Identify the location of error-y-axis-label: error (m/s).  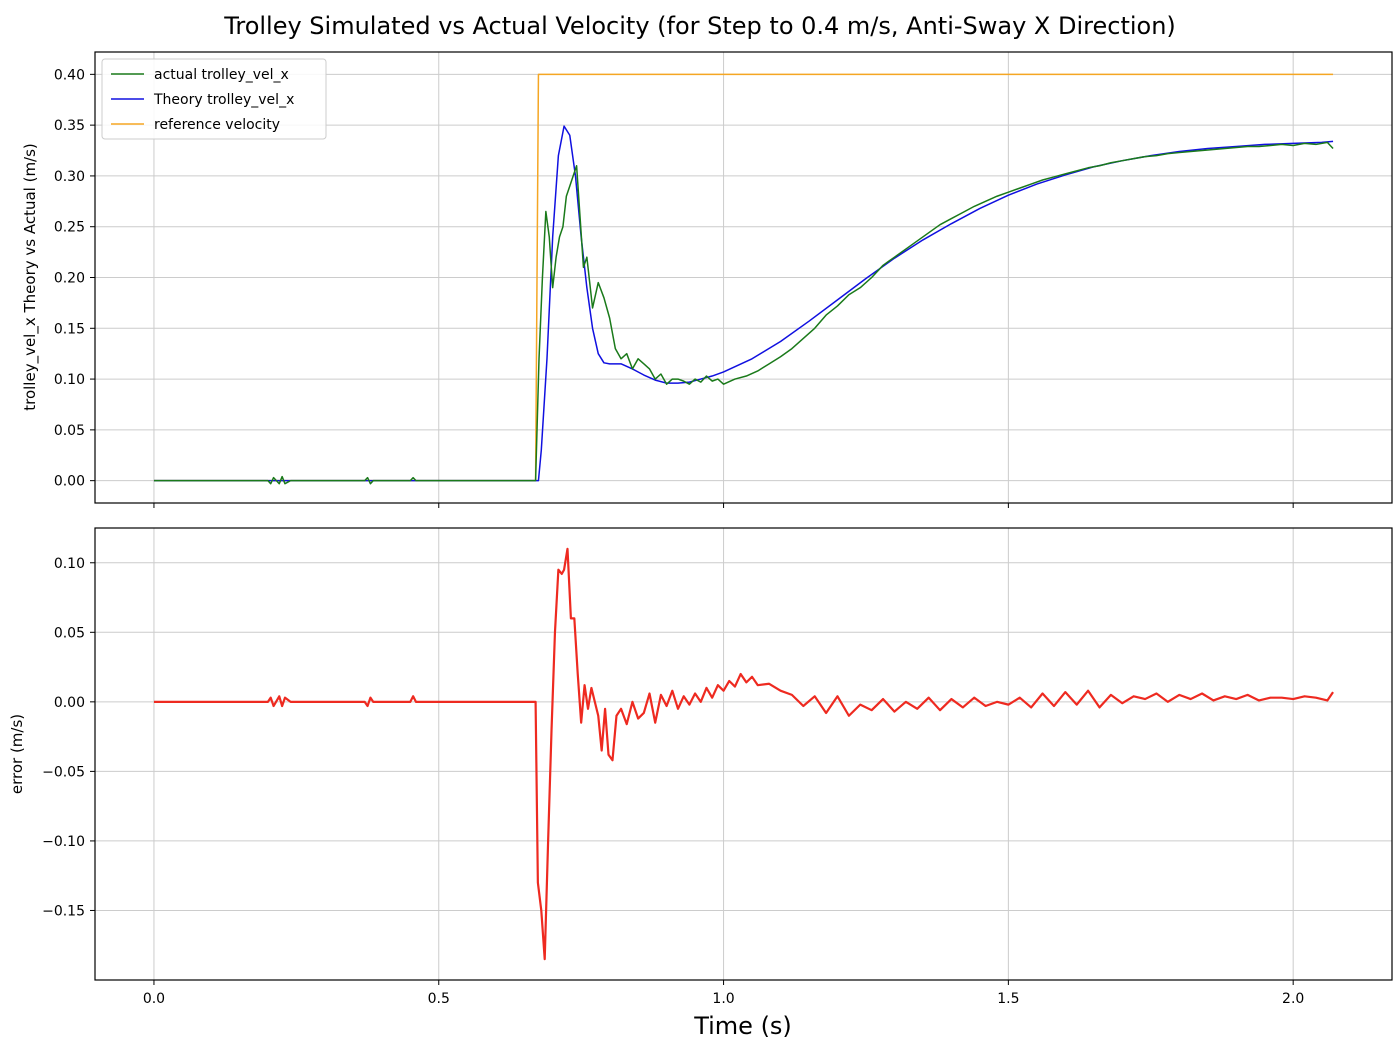
(17, 754).